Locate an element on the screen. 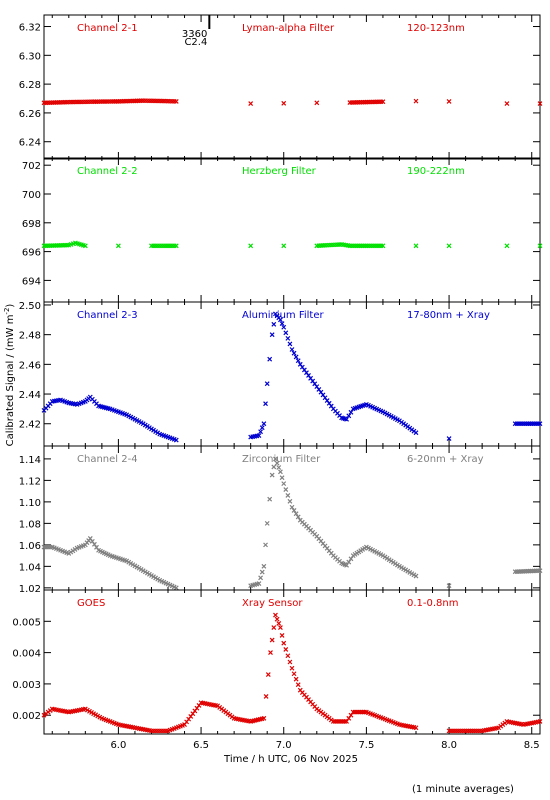 This screenshot has height=800, width=550. y-tick-label: 1.06 is located at coordinates (30, 546).